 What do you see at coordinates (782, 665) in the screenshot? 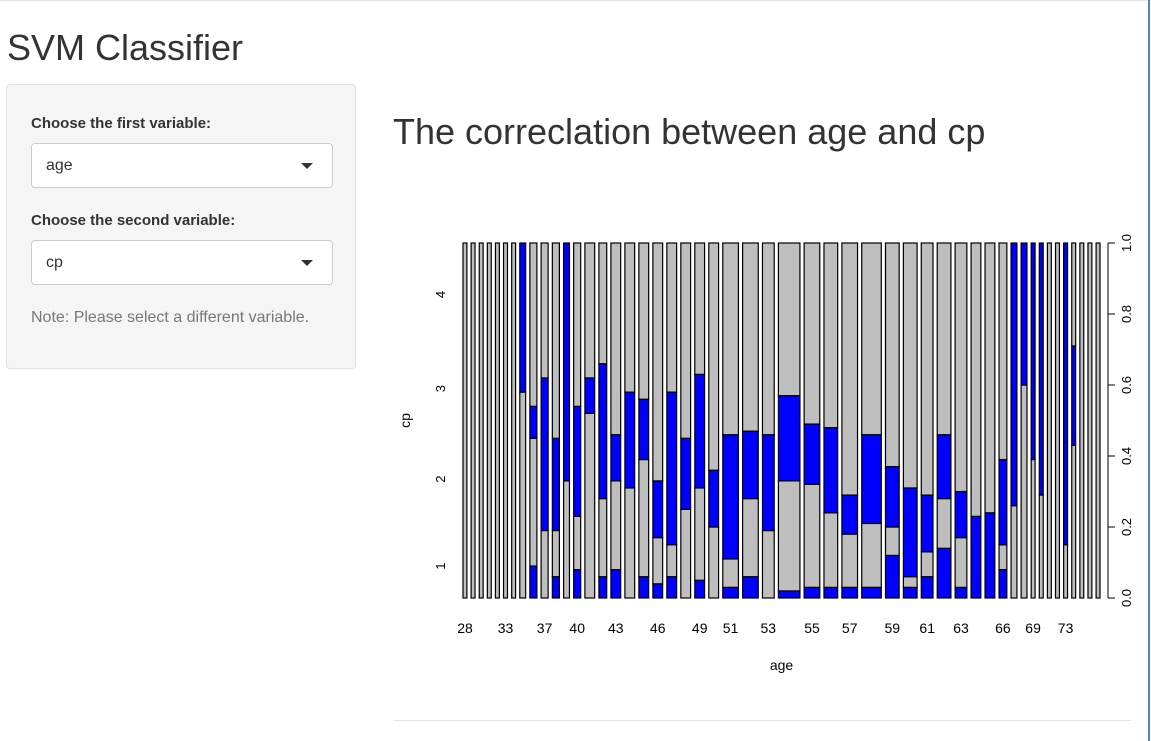
I see `x-axis-label: age` at bounding box center [782, 665].